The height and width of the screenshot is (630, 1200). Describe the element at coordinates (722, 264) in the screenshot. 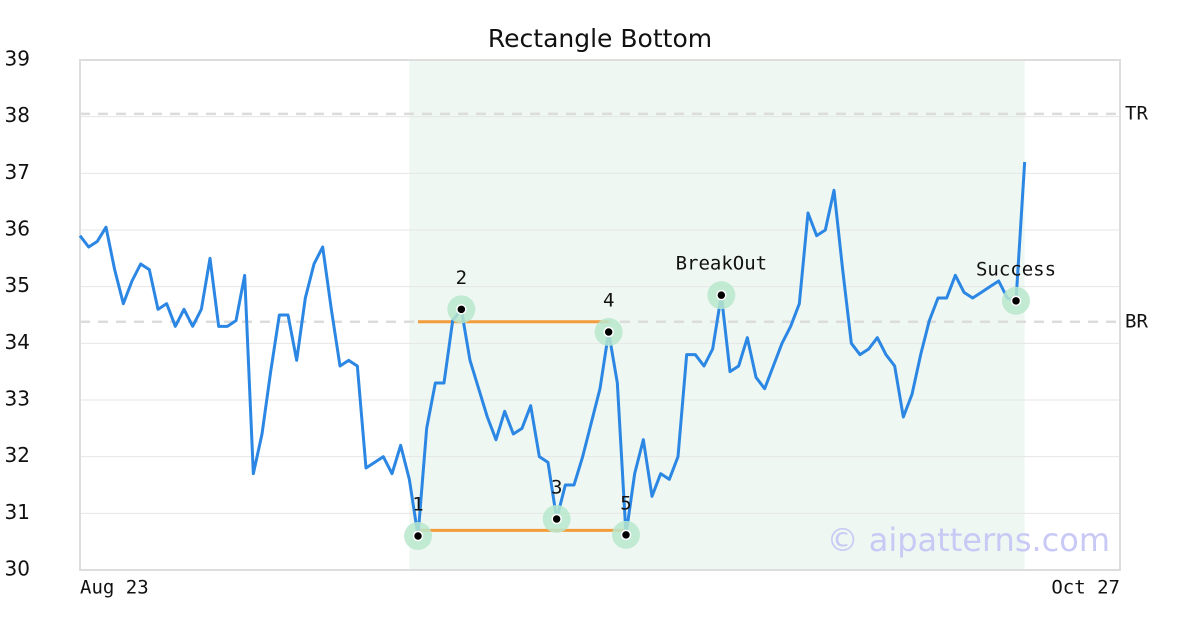

I see `pattern-point-label: BreakOut` at that location.